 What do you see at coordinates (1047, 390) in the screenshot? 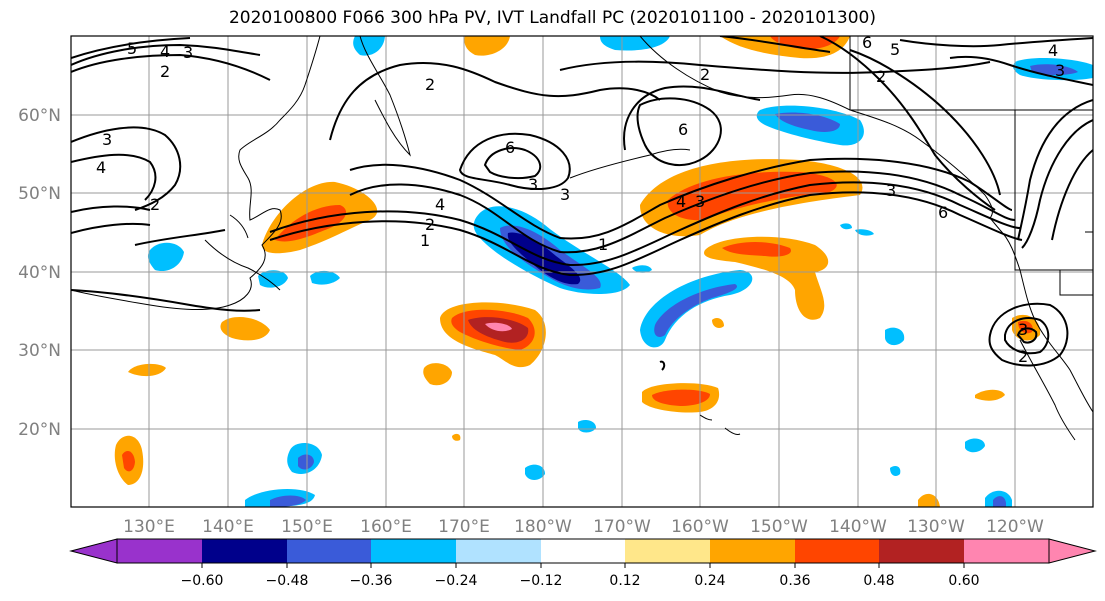
I see `baja-coast` at bounding box center [1047, 390].